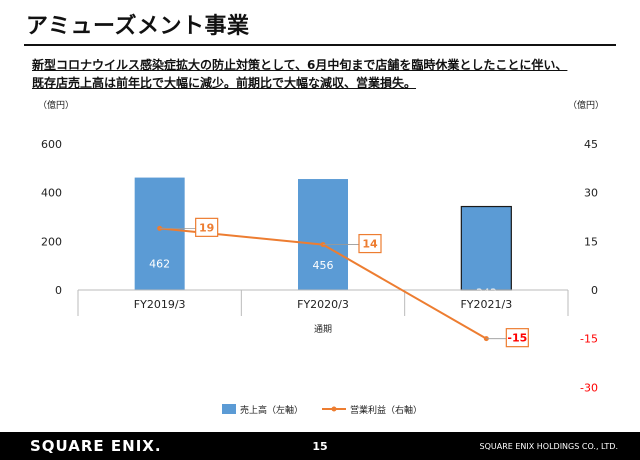 This screenshot has width=640, height=460. What do you see at coordinates (159, 264) in the screenshot?
I see `bar-value-label: 462` at bounding box center [159, 264].